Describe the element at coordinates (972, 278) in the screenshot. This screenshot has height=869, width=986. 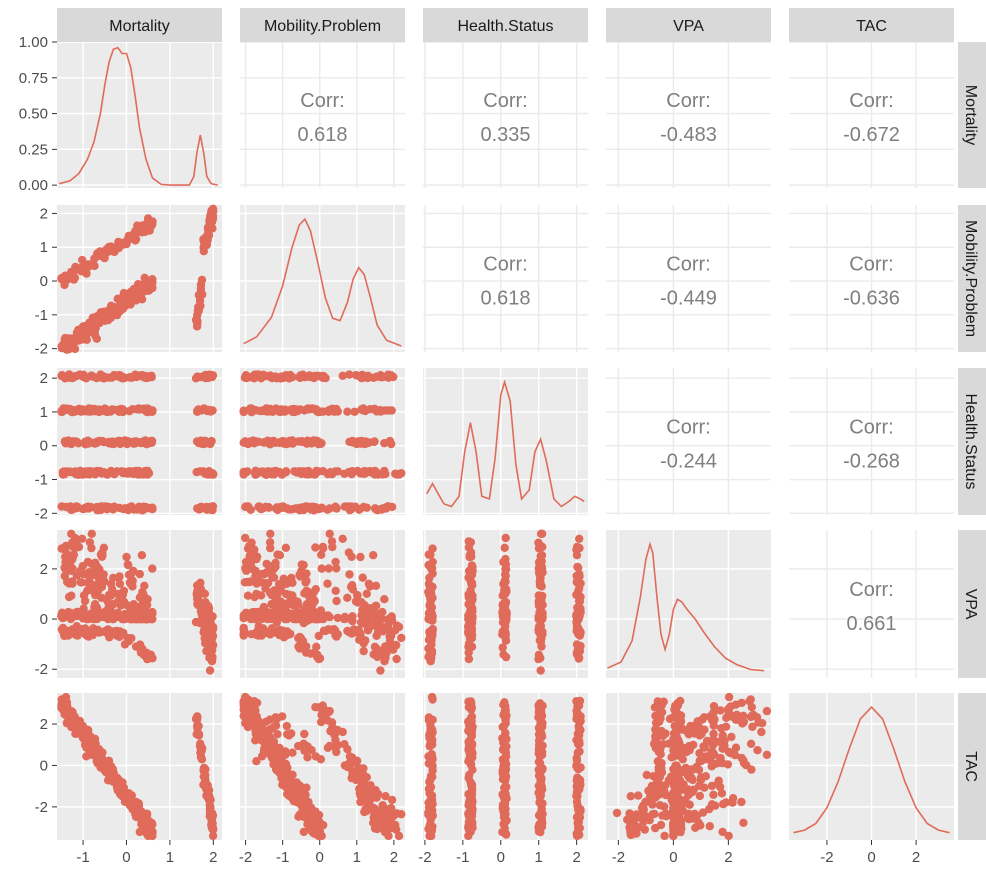
I see `row-strip` at that location.